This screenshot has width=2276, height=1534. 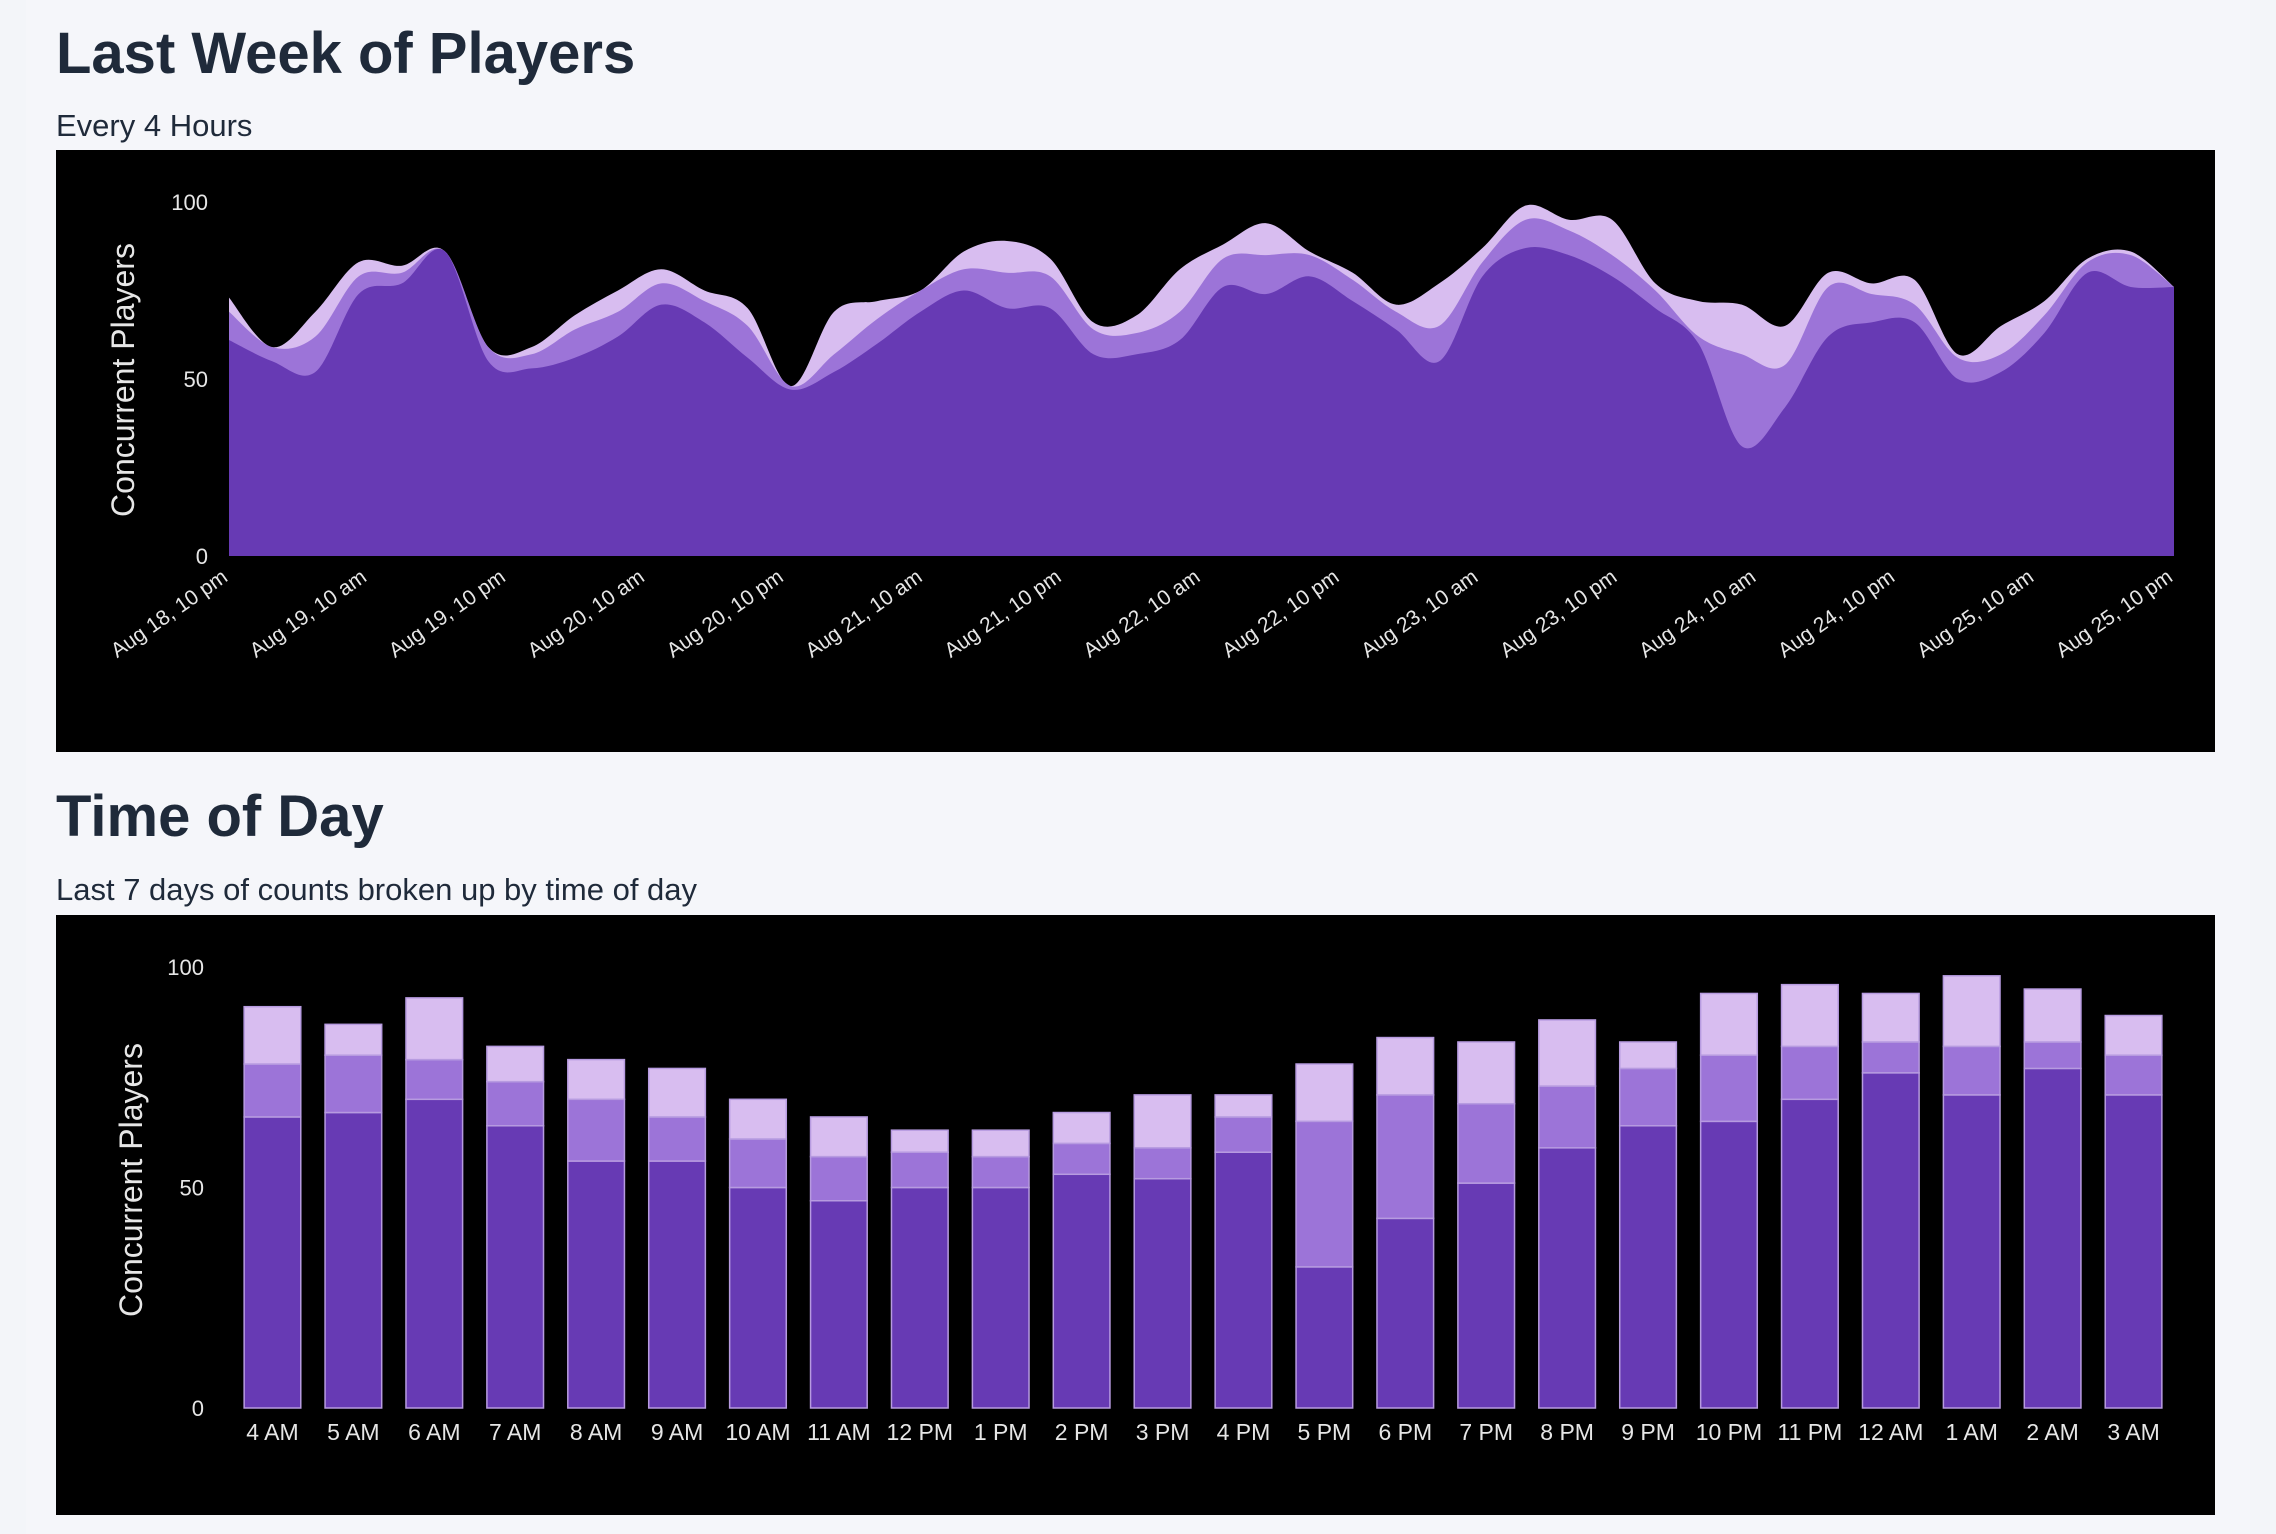 I want to click on x-tick-label: 12 PM, so click(x=920, y=1432).